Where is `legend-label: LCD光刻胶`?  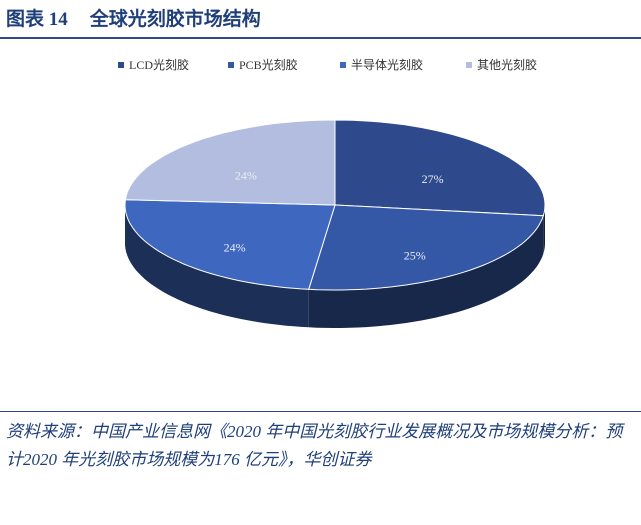 legend-label: LCD光刻胶 is located at coordinates (159, 64).